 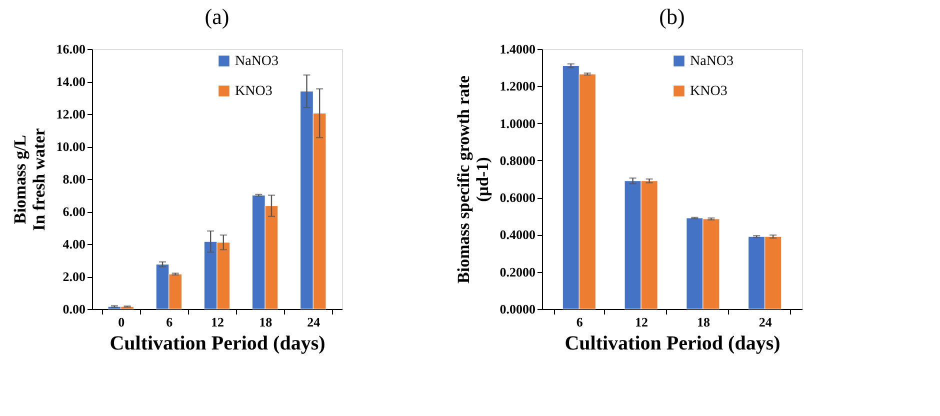 I want to click on y-tick-label: 14.00, so click(x=71, y=81).